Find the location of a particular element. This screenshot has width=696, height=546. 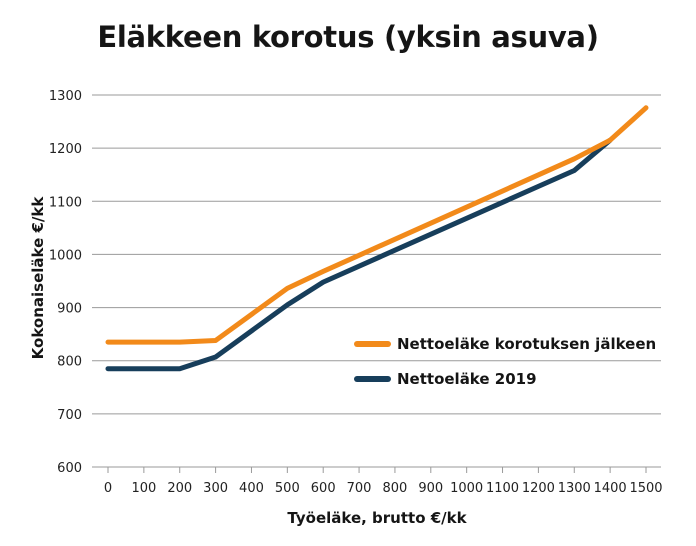

y-tick-label: 1300 is located at coordinates (65, 96).